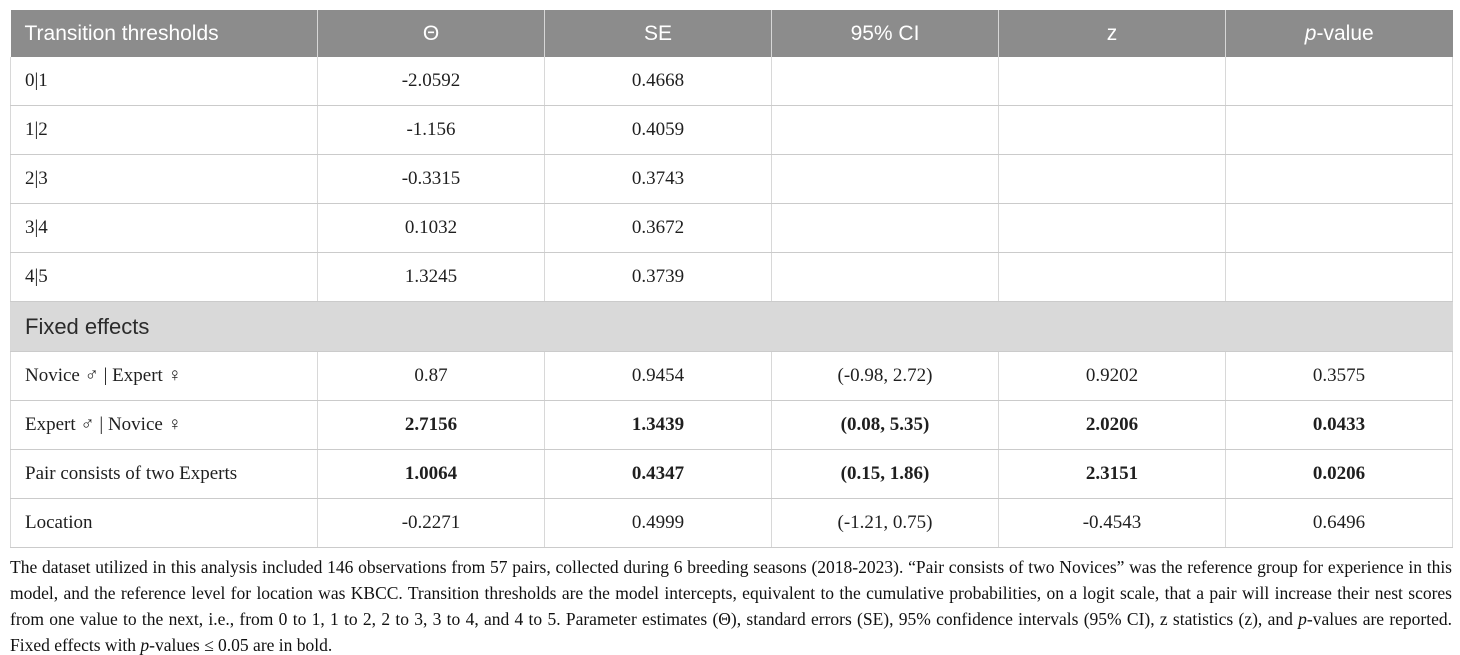 This screenshot has width=1460, height=655. What do you see at coordinates (164, 425) in the screenshot?
I see `row-label: Expert ♂ | Novice ♀` at bounding box center [164, 425].